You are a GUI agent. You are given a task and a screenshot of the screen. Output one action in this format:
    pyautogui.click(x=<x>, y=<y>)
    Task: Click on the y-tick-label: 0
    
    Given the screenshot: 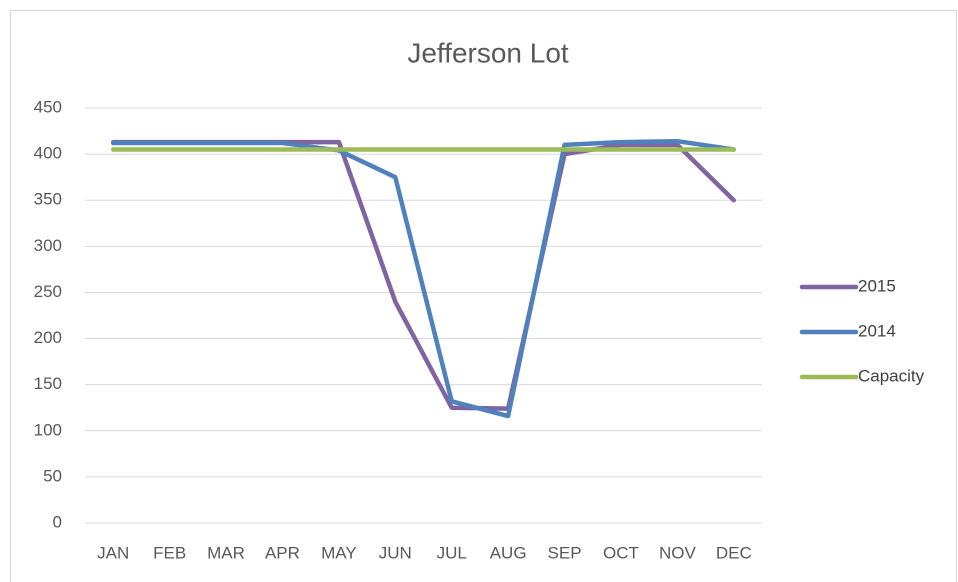 What is the action you would take?
    pyautogui.click(x=57, y=521)
    